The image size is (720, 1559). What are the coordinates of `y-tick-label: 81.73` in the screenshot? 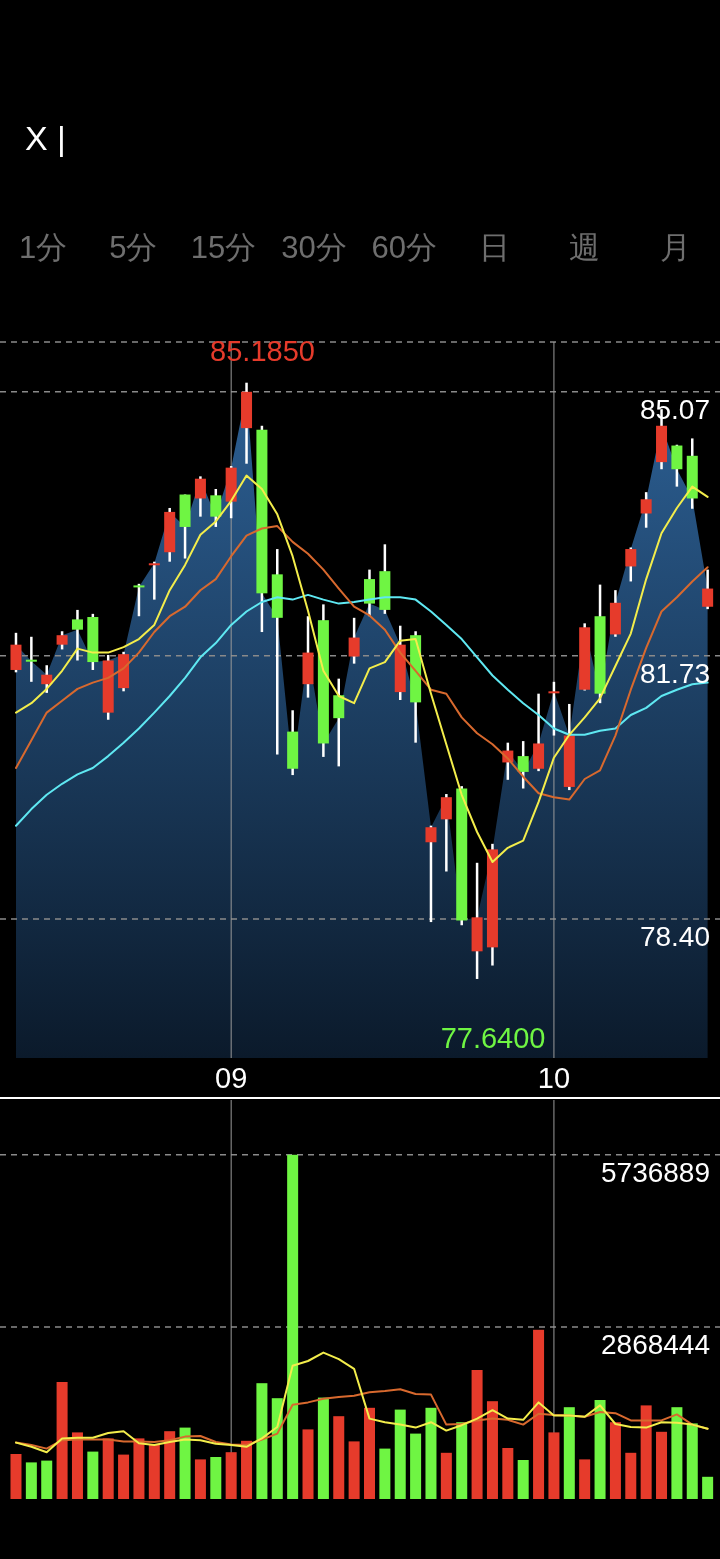 It's located at (674, 673).